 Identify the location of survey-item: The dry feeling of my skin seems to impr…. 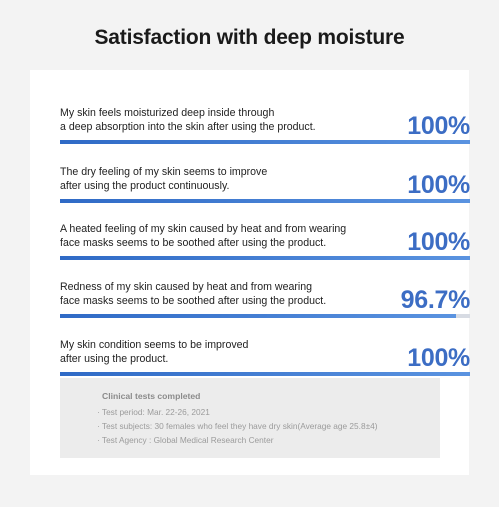
(265, 175).